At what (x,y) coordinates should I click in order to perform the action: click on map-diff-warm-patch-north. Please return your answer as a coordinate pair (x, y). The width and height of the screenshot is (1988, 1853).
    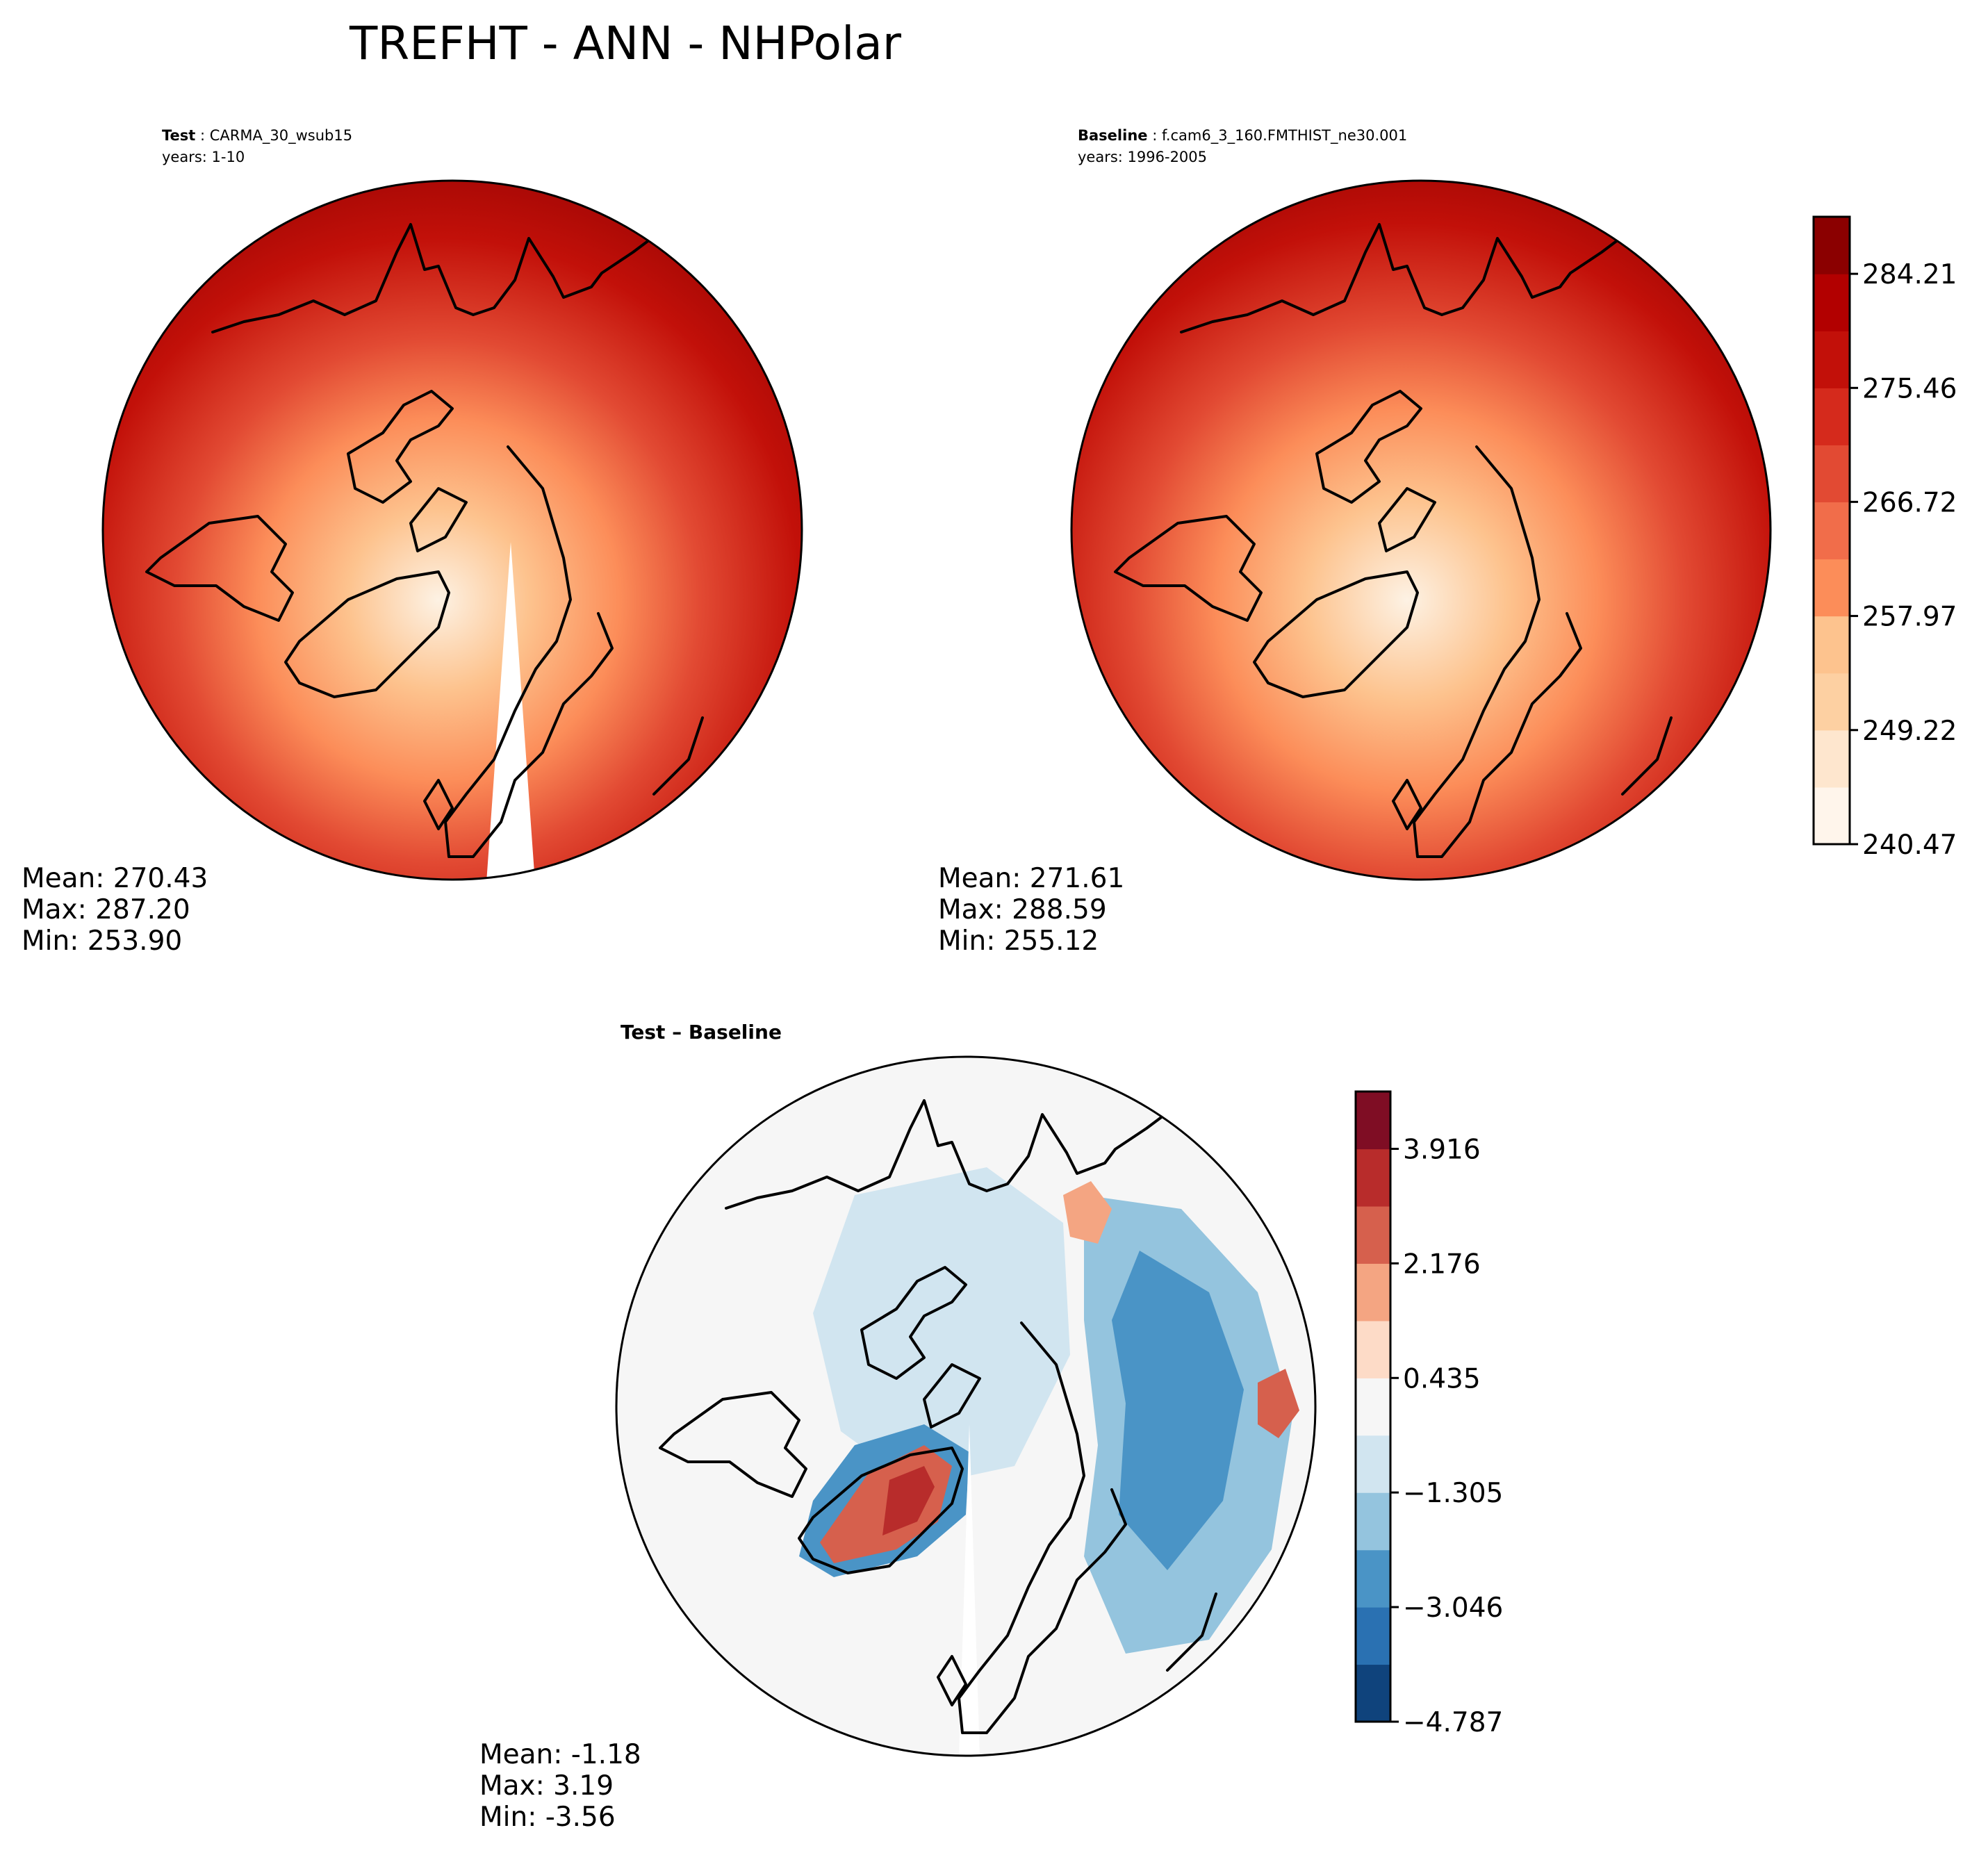
    Looking at the image, I should click on (1087, 1212).